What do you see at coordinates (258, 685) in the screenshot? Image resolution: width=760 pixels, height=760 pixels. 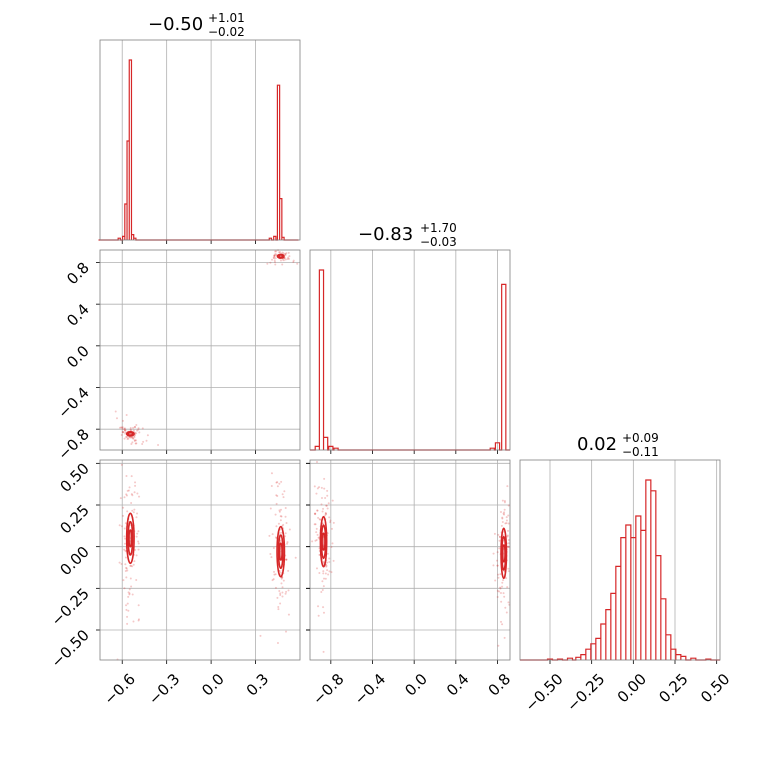 I see `x-tick-label-3: 0.3` at bounding box center [258, 685].